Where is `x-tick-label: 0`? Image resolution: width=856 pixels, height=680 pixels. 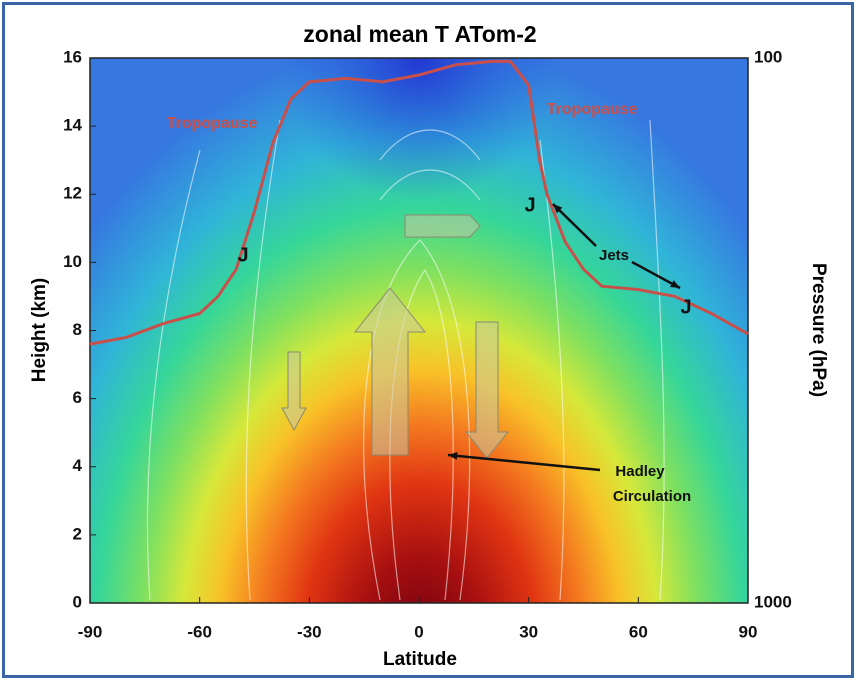
x-tick-label: 0 is located at coordinates (418, 631).